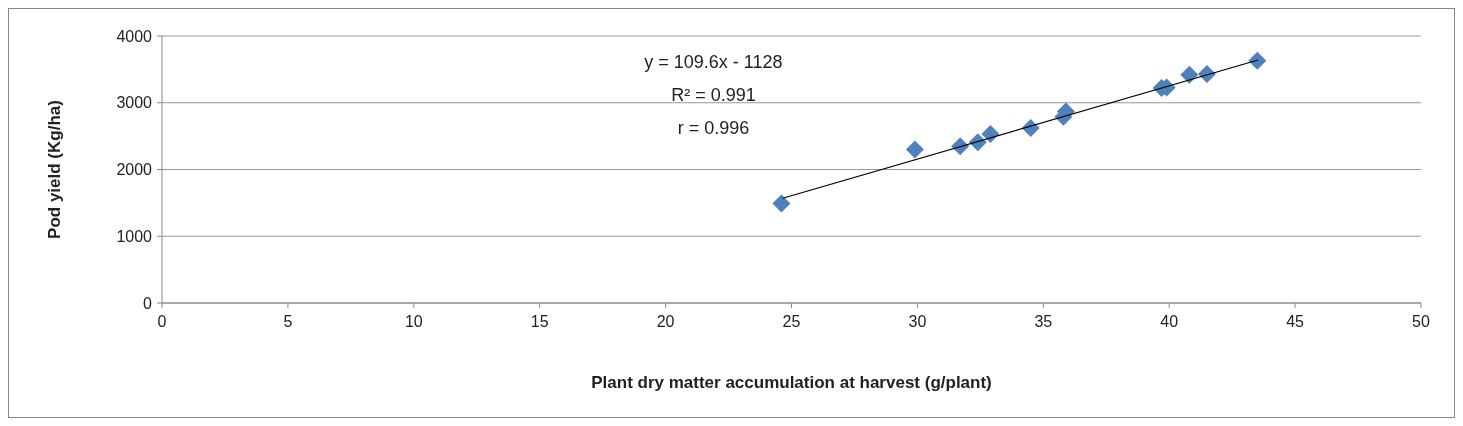  I want to click on x-tick-label: 25, so click(791, 321).